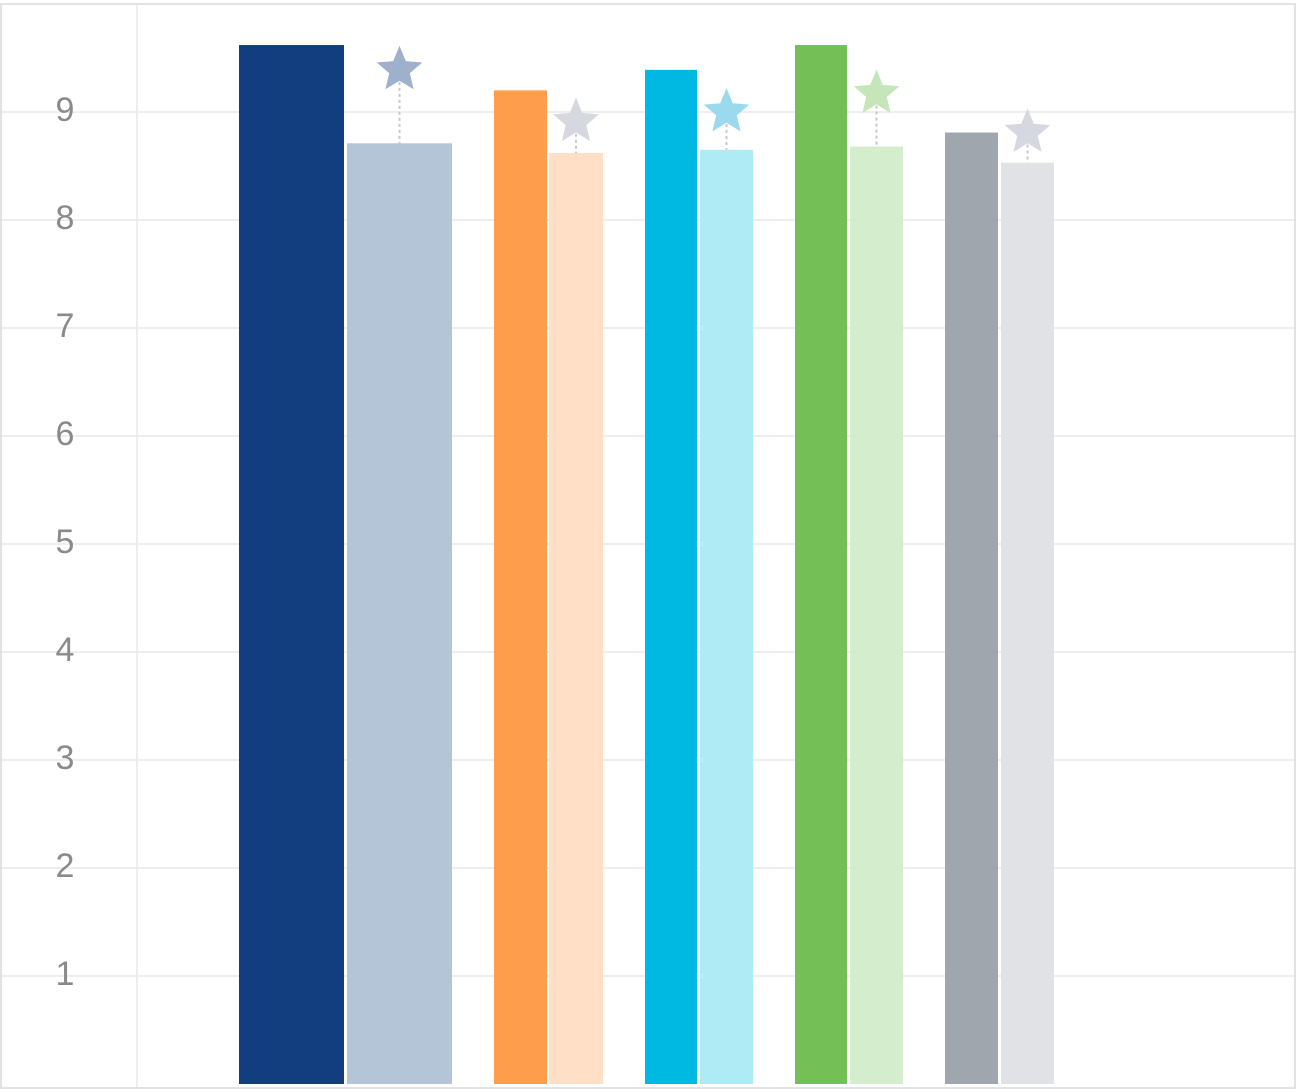 The image size is (1298, 1092). I want to click on y-tick-label: 2, so click(65, 866).